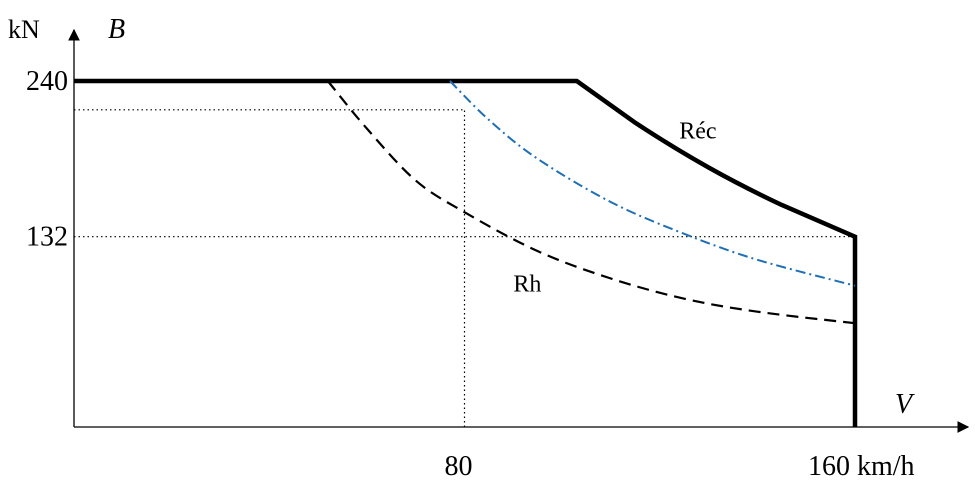  Describe the element at coordinates (697, 132) in the screenshot. I see `annotation-1: Réc` at that location.